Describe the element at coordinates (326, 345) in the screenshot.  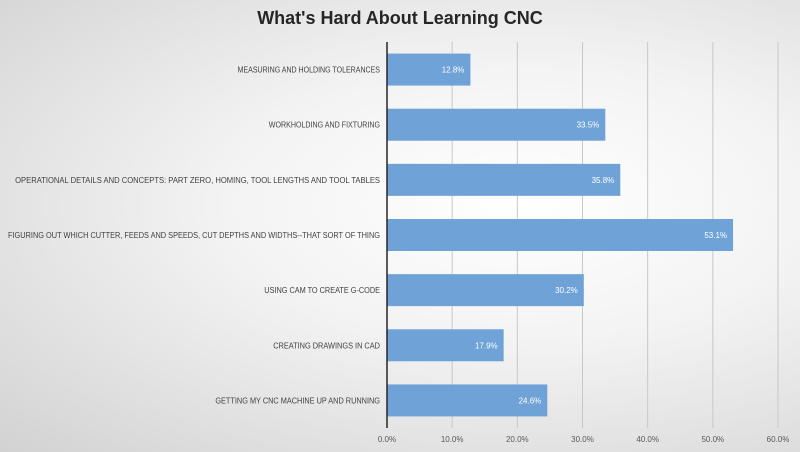
I see `category-label: CREATING DRAWINGS IN CAD` at that location.